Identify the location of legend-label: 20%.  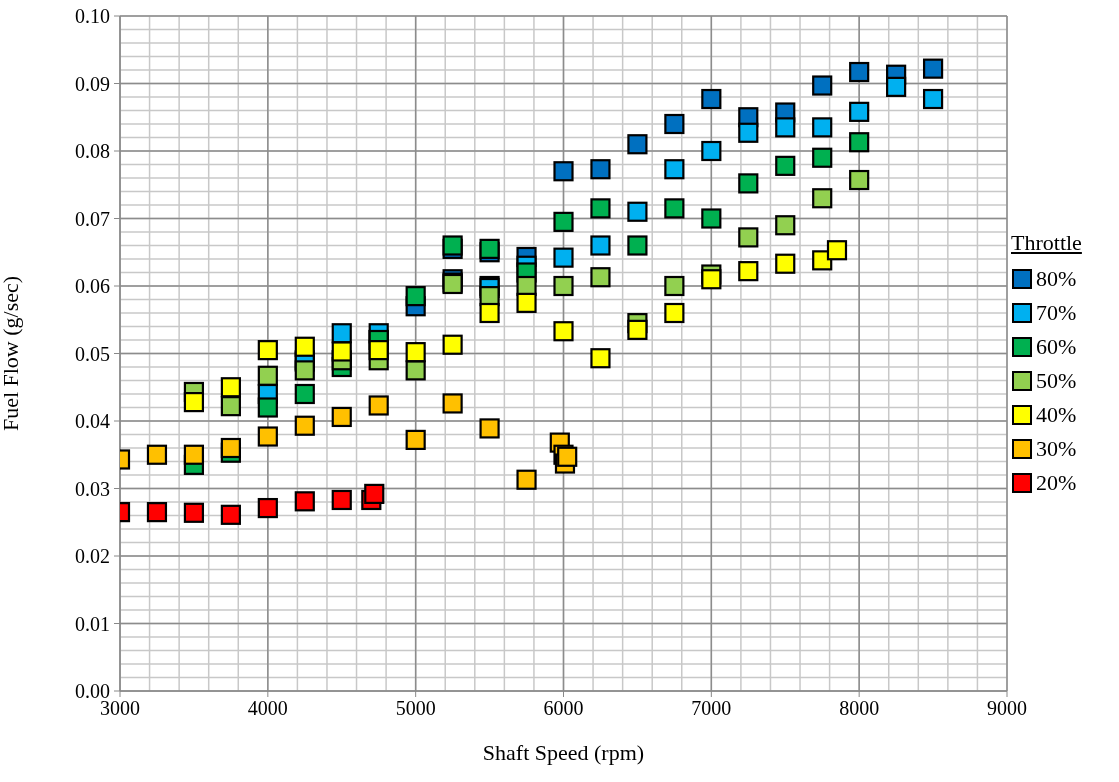
(1056, 483).